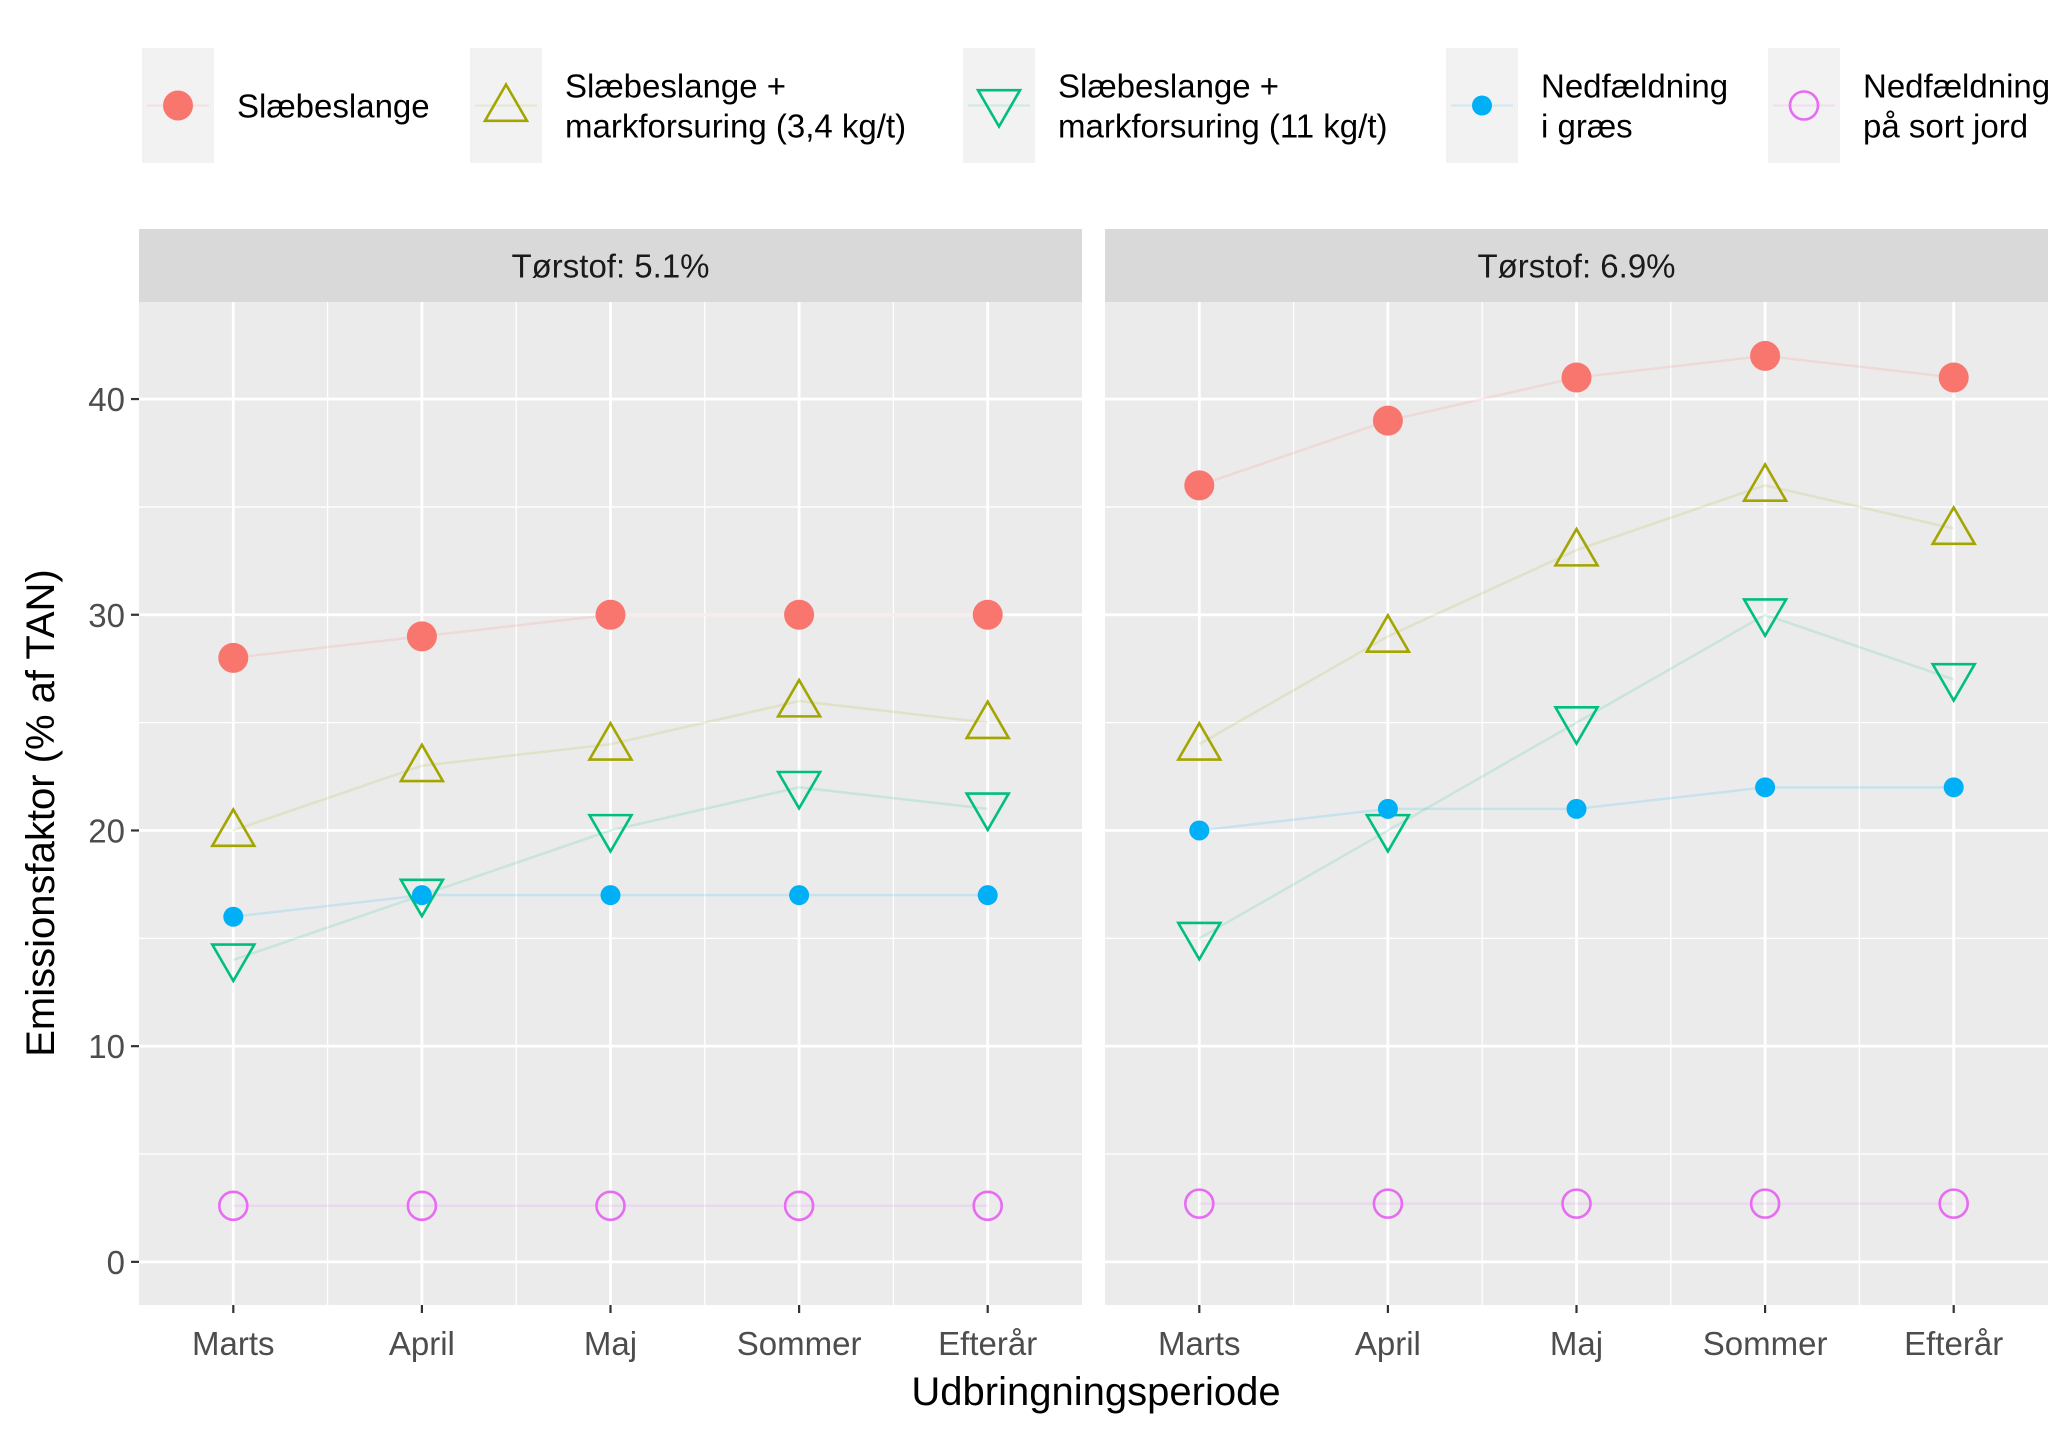  What do you see at coordinates (116, 1262) in the screenshot?
I see `y-tick-label: 0` at bounding box center [116, 1262].